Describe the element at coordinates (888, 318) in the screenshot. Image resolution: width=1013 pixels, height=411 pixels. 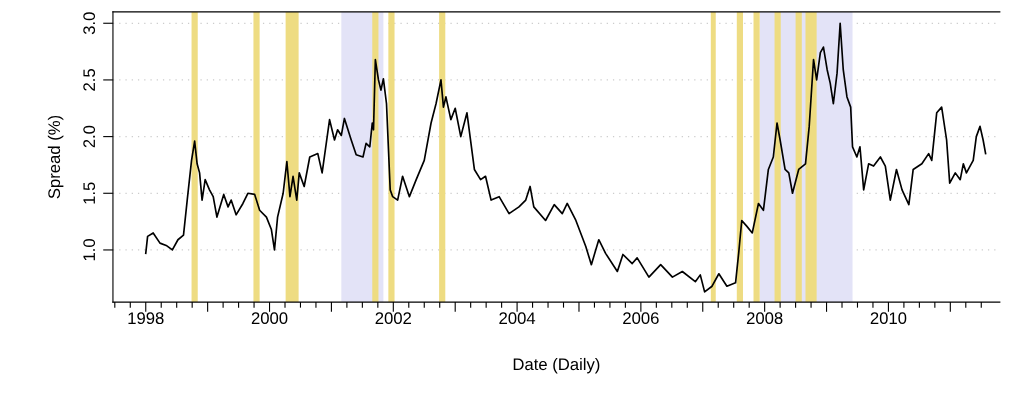
I see `x-tick-label: 2010` at that location.